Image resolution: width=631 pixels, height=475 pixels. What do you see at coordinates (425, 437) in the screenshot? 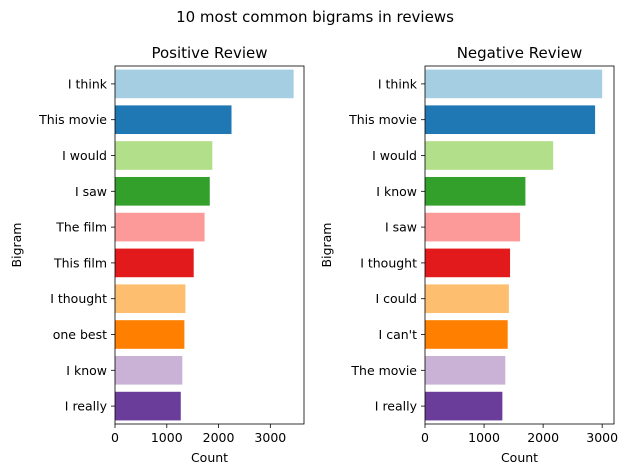
I see `xtick-label-negative-0: 0` at bounding box center [425, 437].